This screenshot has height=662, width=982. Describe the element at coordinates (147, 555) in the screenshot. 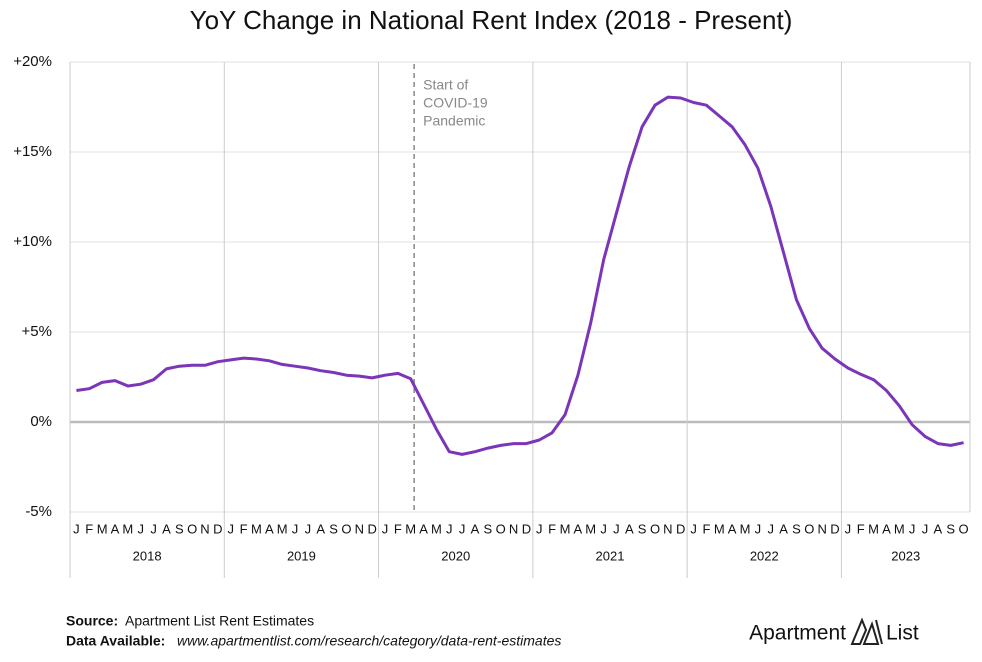

I see `year-label: 2018` at that location.